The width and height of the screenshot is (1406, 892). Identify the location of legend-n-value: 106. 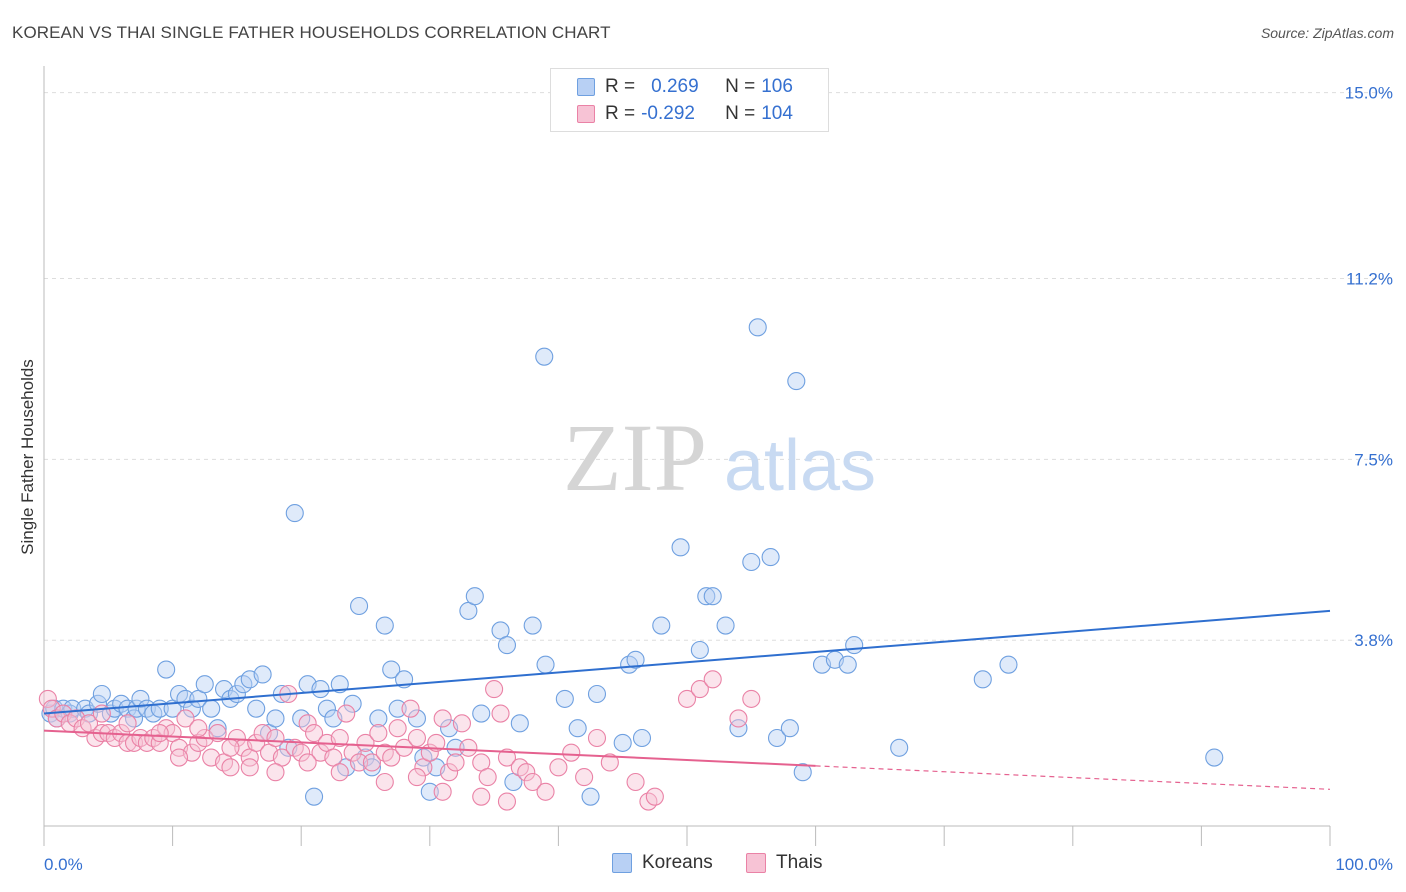
(777, 86).